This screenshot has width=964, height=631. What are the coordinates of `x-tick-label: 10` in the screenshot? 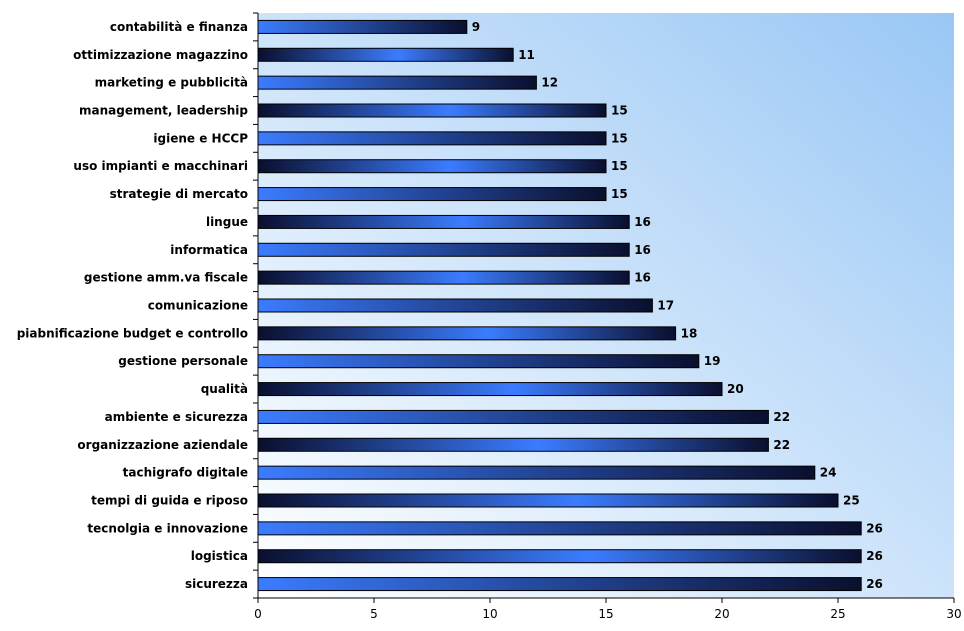 It's located at (489, 614).